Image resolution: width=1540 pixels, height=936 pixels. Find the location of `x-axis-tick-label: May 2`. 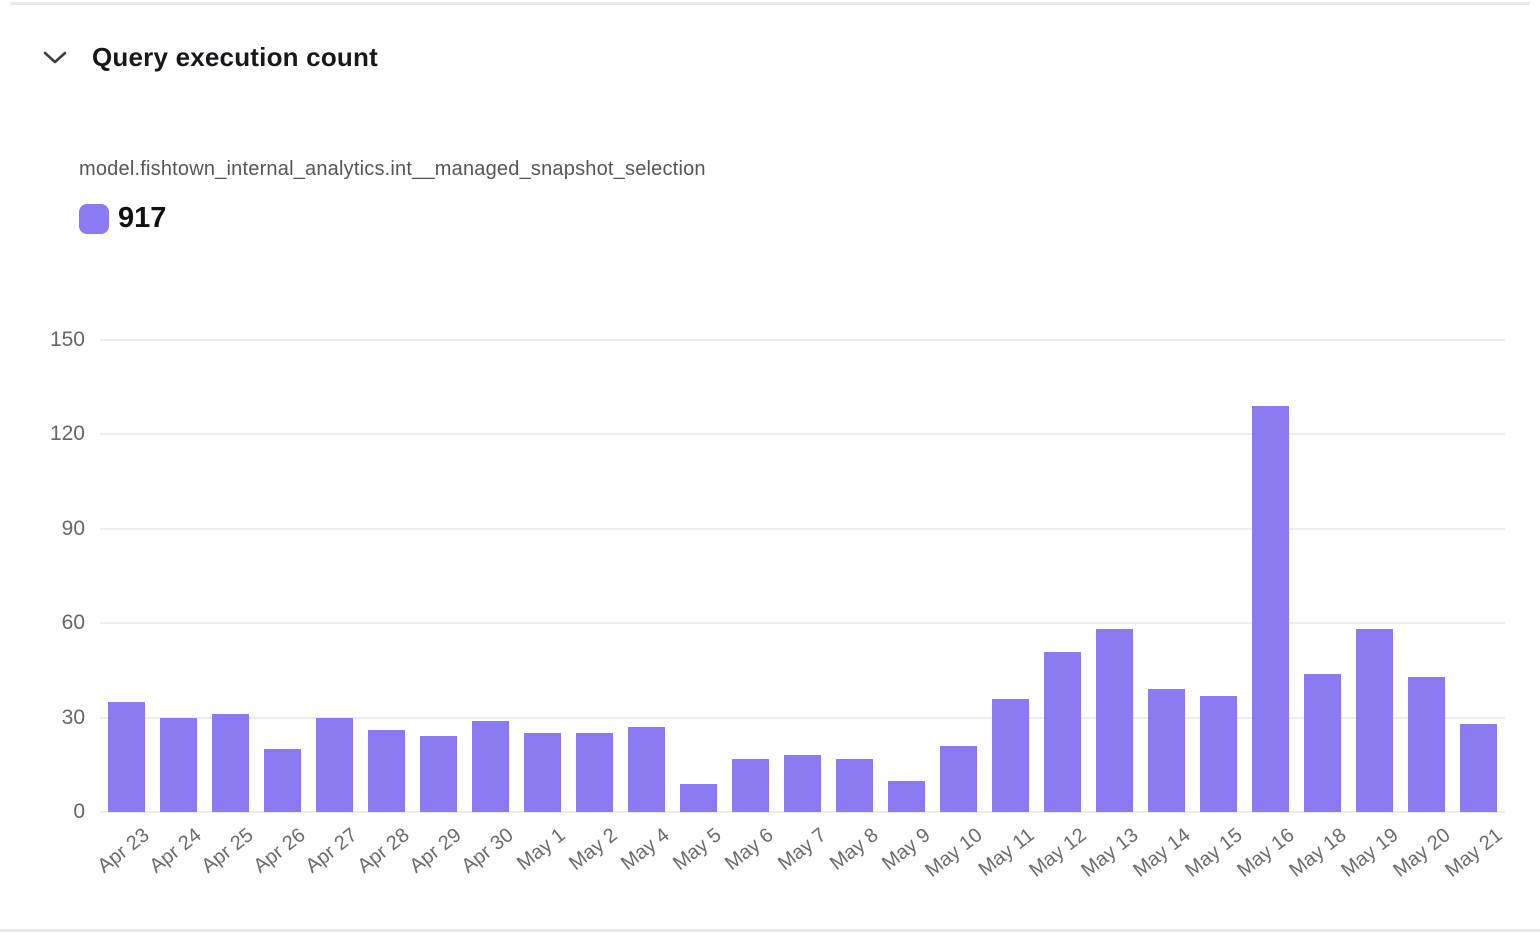

x-axis-tick-label: May 2 is located at coordinates (593, 849).